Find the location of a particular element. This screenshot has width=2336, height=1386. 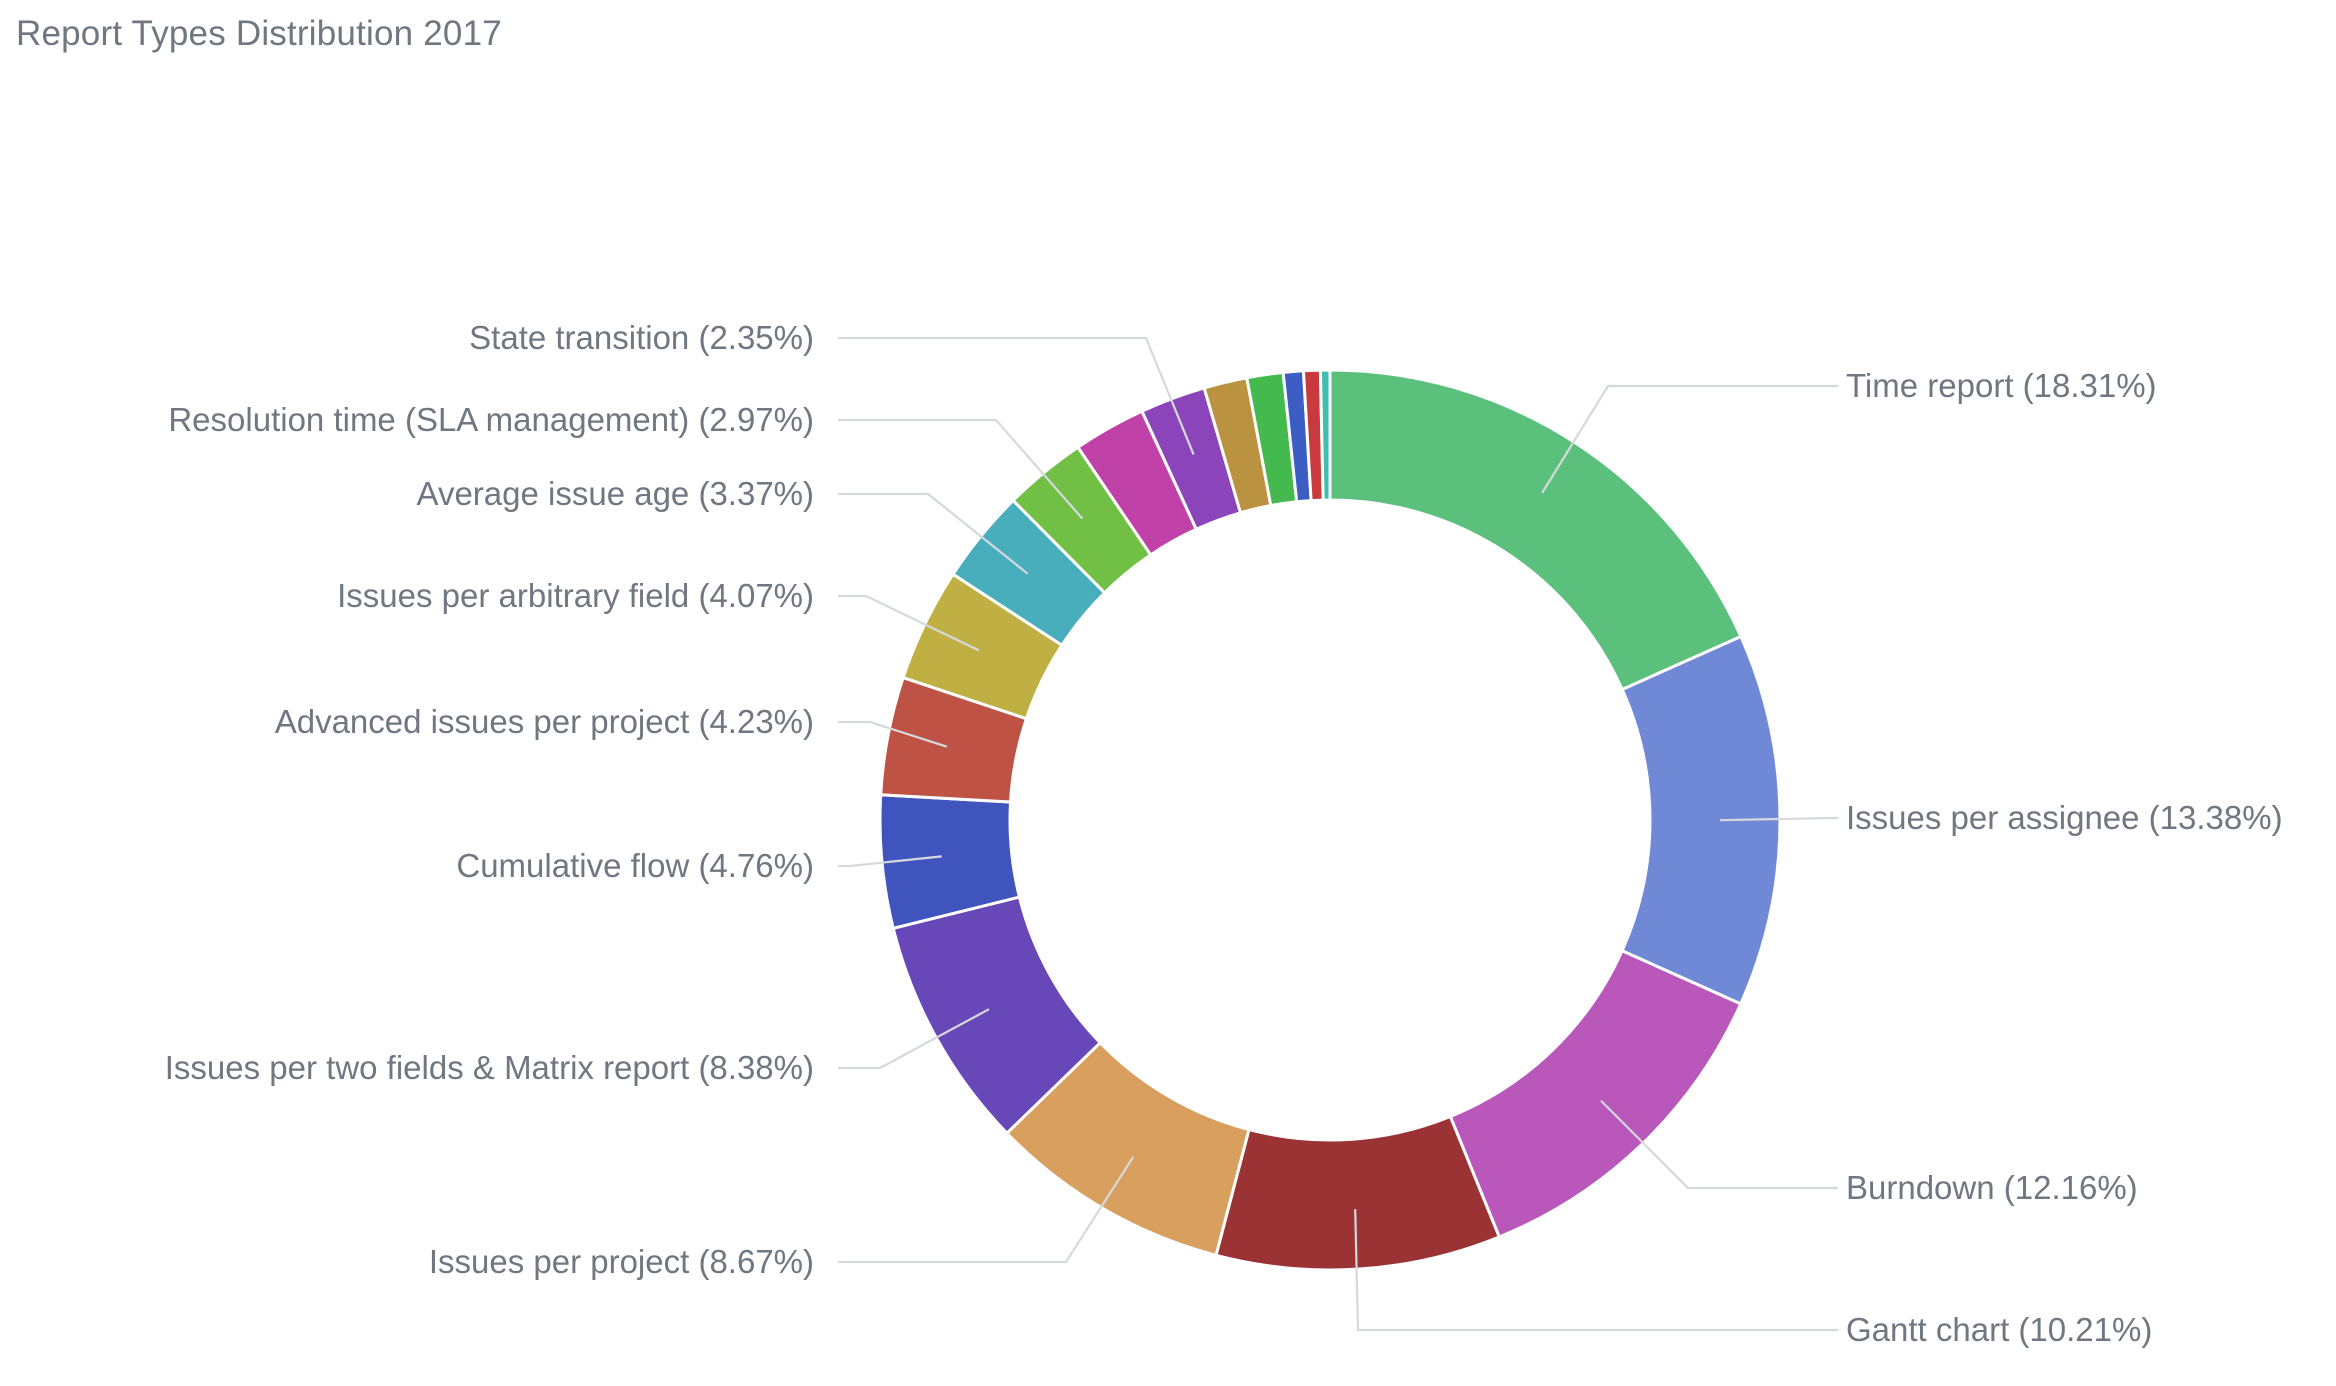

slice-label: Advanced issues per project (4.23%) is located at coordinates (544, 721).